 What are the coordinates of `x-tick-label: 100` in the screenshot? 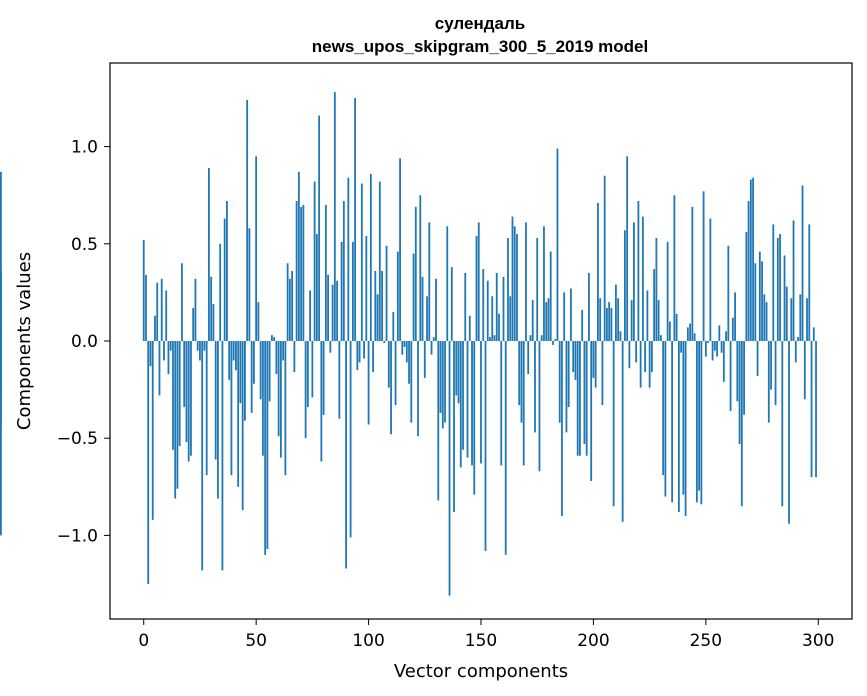 It's located at (368, 641).